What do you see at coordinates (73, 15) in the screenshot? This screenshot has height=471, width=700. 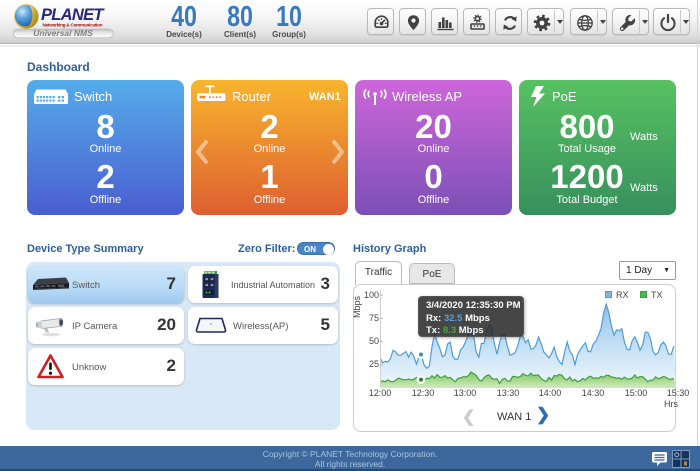 I see `svg-text: PLANET` at bounding box center [73, 15].